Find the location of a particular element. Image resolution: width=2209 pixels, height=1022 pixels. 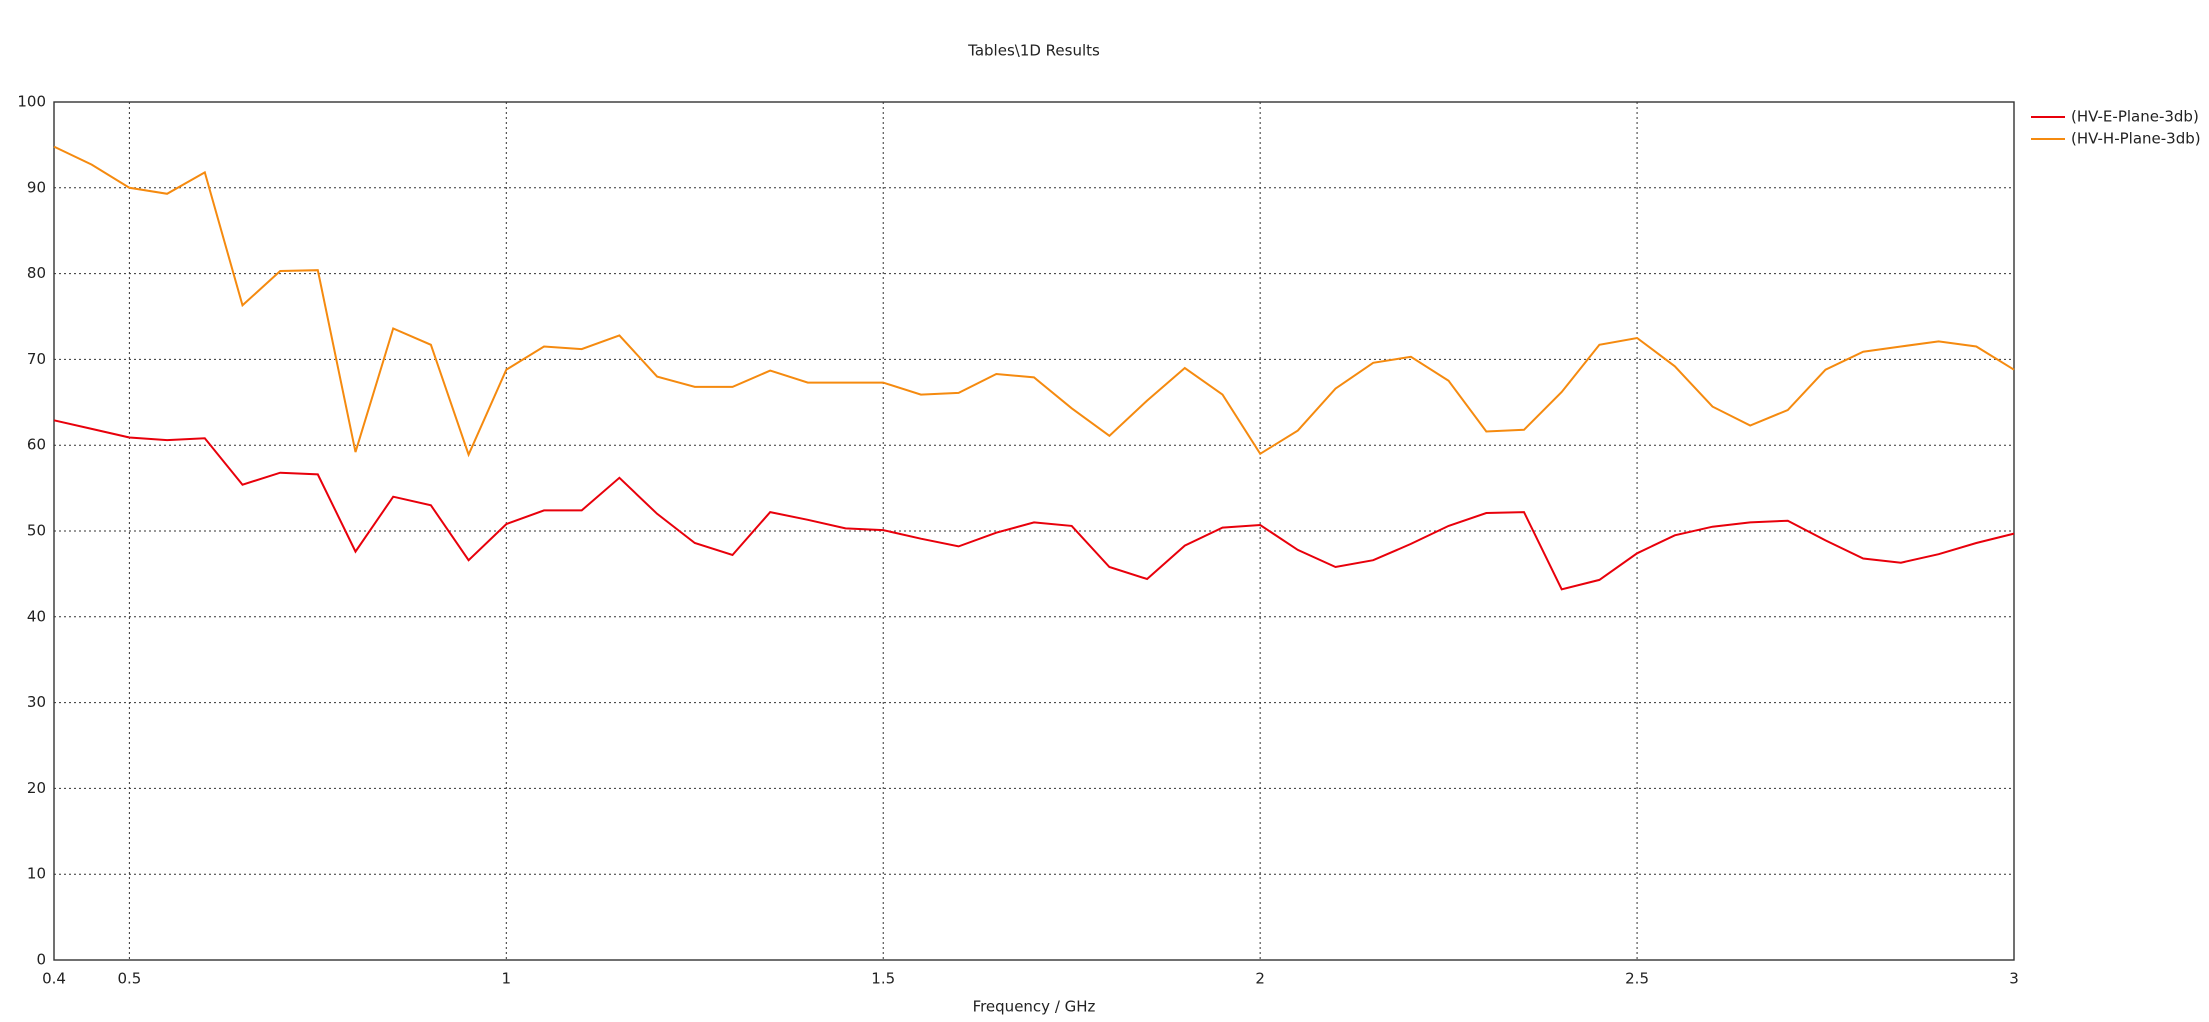

chart-title: Tables\1D Results is located at coordinates (1033, 51).